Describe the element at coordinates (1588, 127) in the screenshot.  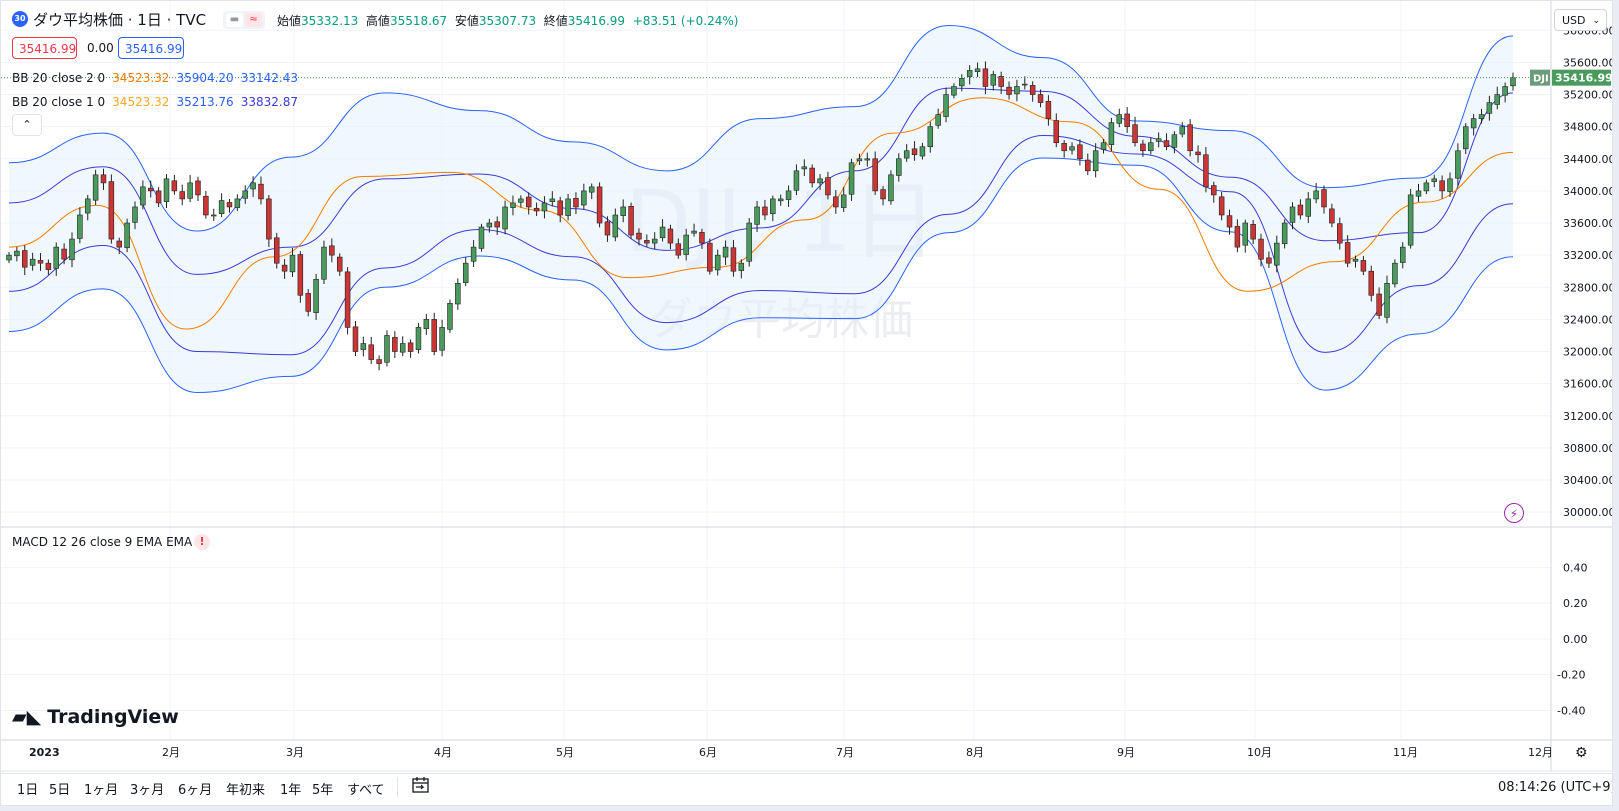
I see `price-tick-label: 34800.00` at that location.